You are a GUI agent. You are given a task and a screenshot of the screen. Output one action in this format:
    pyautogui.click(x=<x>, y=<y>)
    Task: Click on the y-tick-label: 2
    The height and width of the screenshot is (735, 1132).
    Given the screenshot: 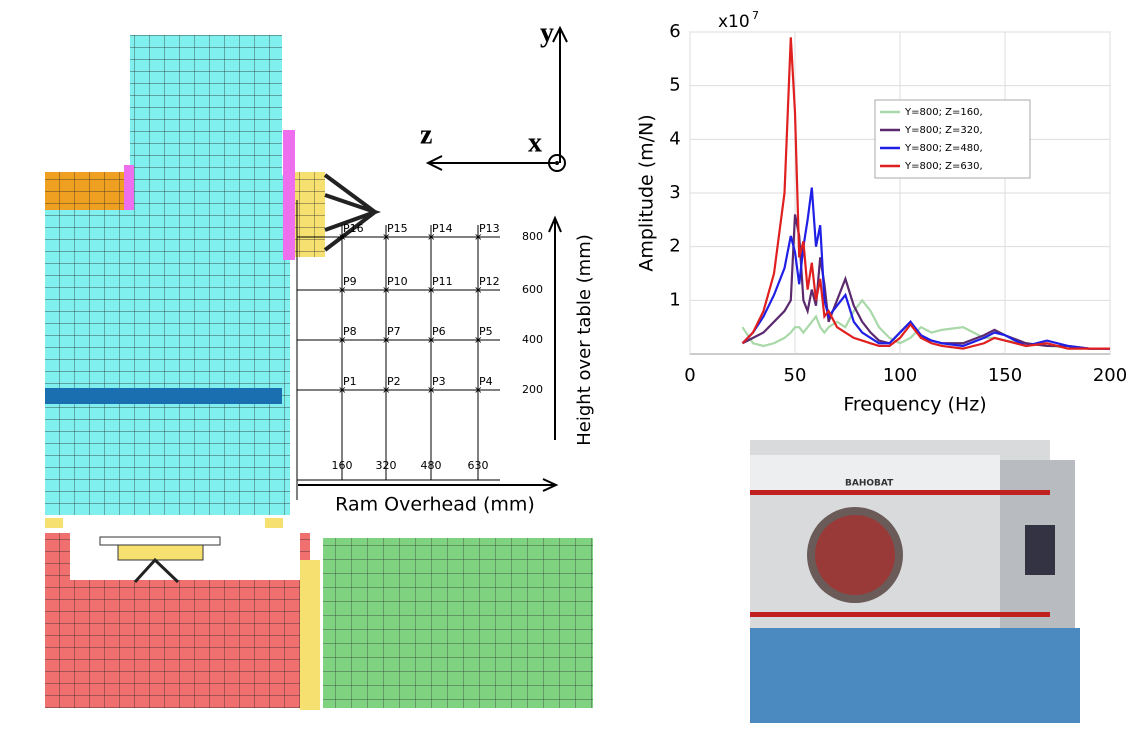 What is the action you would take?
    pyautogui.click(x=674, y=246)
    